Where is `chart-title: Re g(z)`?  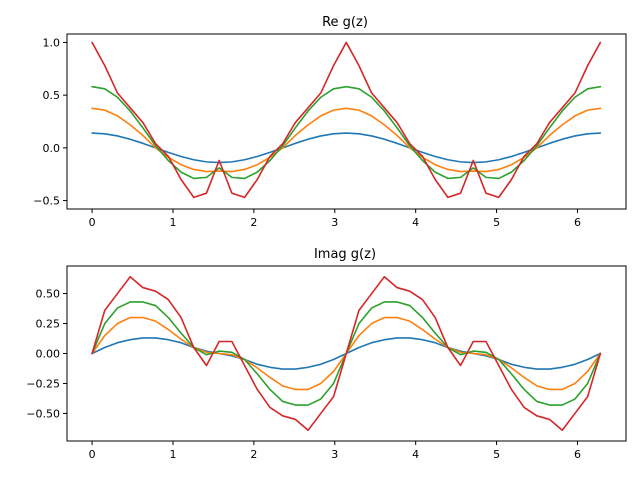
chart-title: Re g(z) is located at coordinates (345, 22).